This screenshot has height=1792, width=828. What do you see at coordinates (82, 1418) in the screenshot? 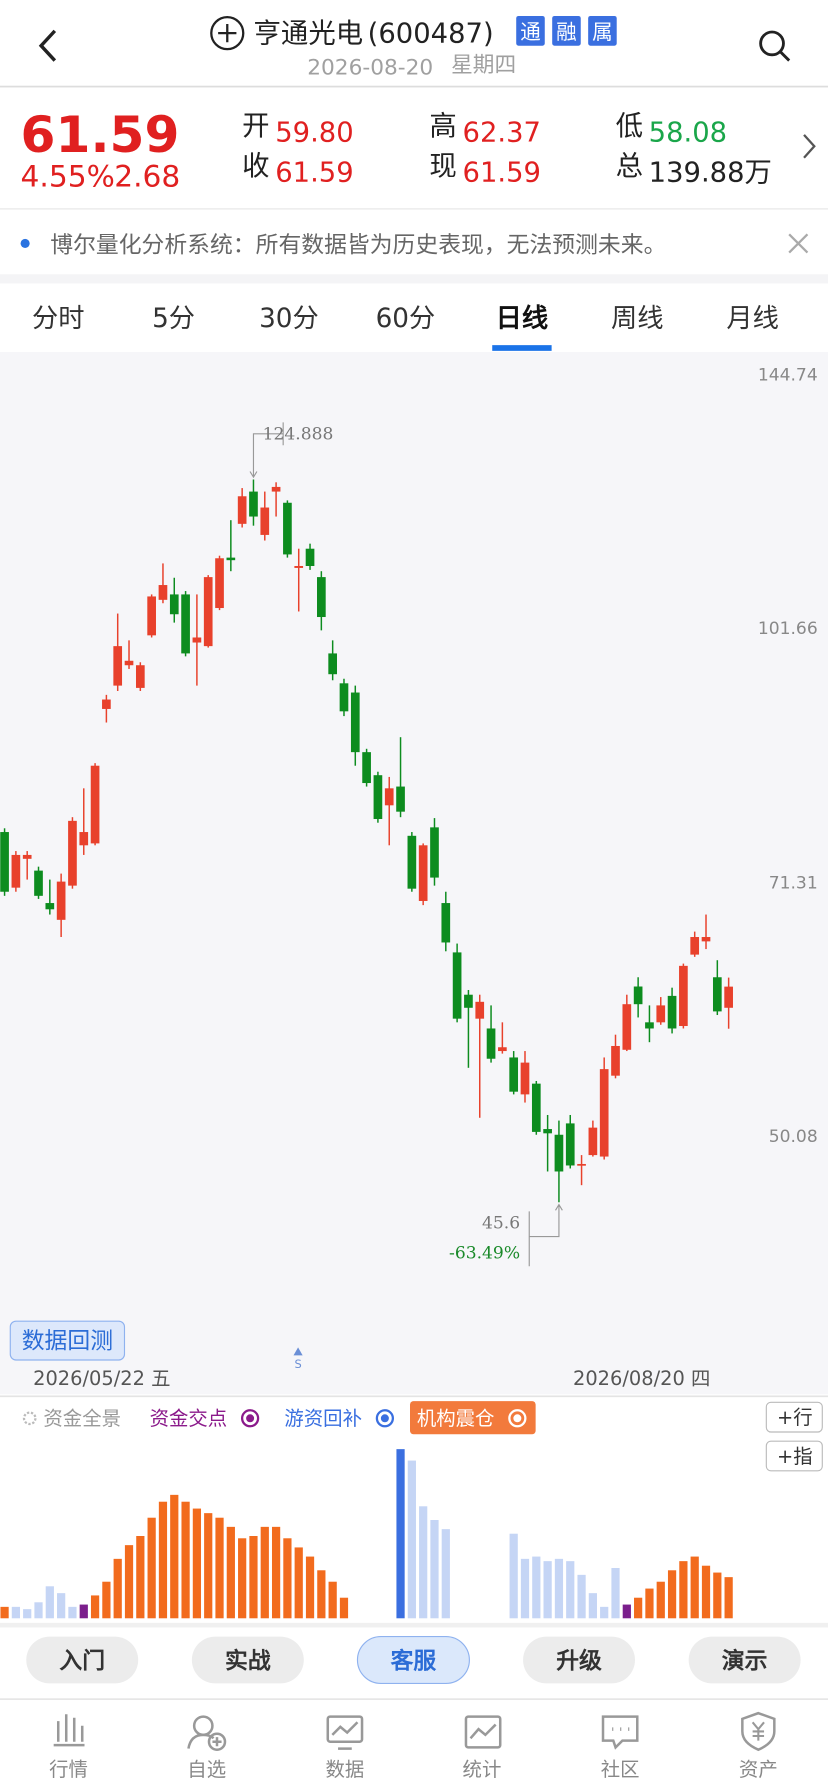
I see `indicator: 资金全景` at bounding box center [82, 1418].